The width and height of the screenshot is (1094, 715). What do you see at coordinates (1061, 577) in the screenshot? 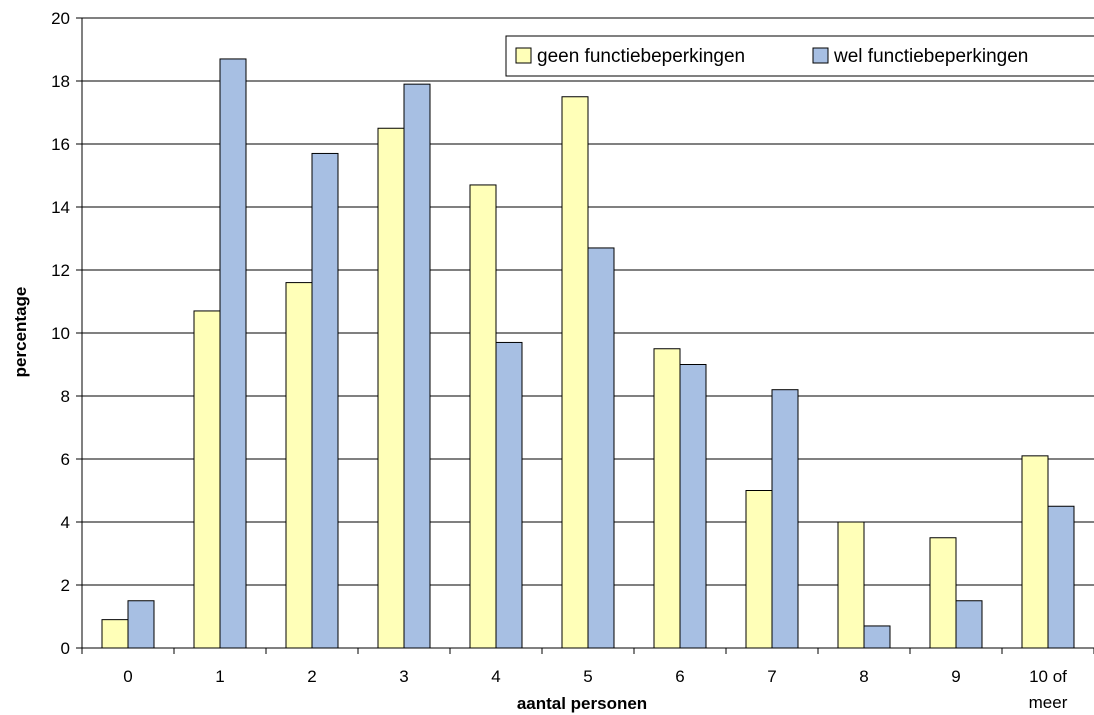
I see `bar-s1-c10` at bounding box center [1061, 577].